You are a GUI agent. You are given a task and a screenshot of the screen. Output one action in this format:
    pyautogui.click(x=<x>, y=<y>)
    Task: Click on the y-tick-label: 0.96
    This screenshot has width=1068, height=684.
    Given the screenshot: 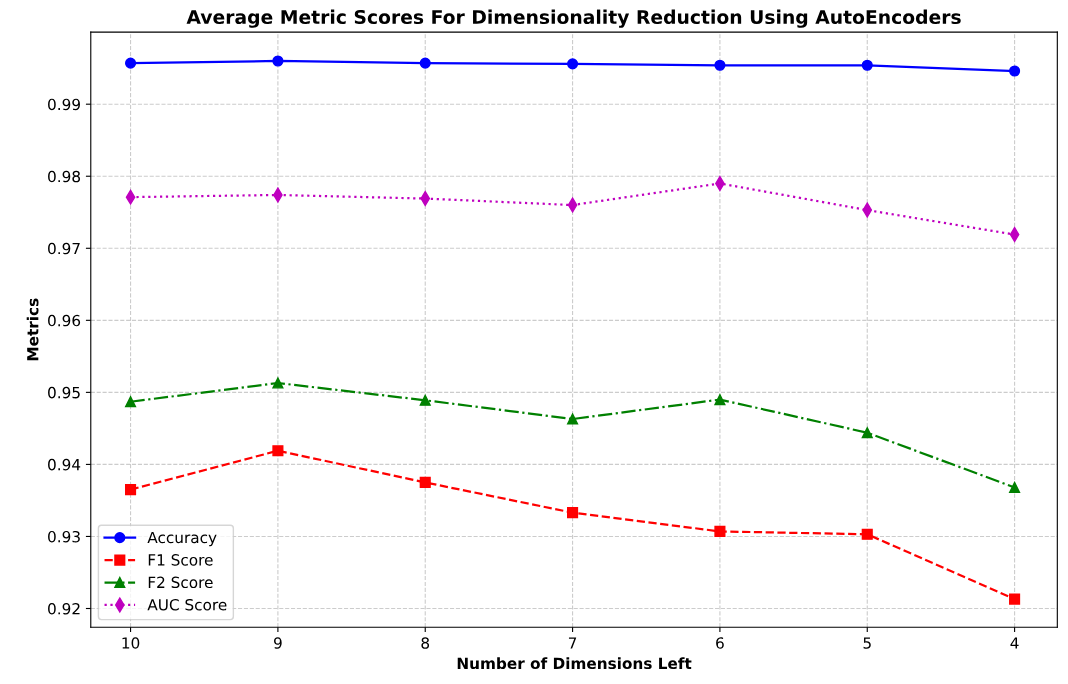 What is the action you would take?
    pyautogui.click(x=64, y=320)
    